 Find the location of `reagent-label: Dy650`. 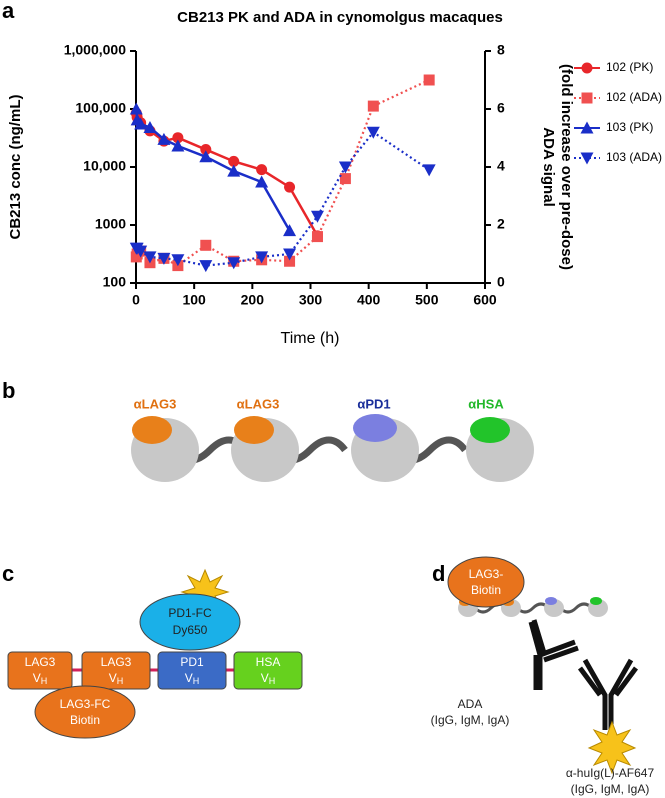

reagent-label: Dy650 is located at coordinates (190, 630).